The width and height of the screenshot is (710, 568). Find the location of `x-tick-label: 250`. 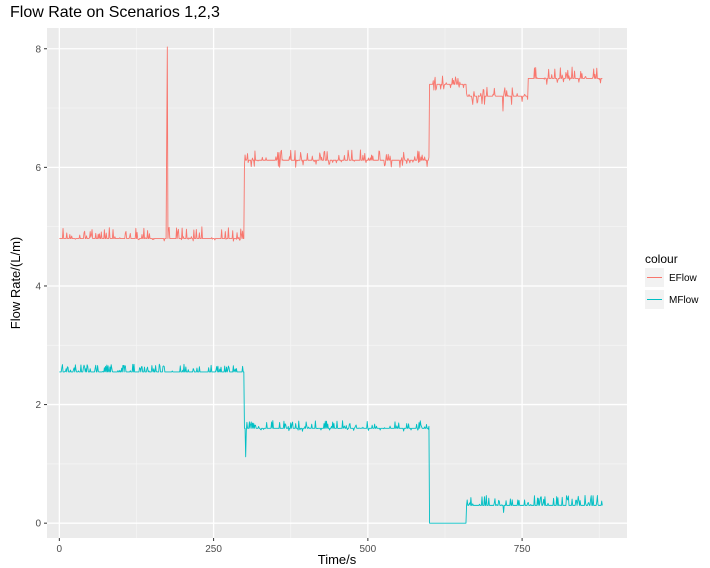

x-tick-label: 250 is located at coordinates (213, 549).